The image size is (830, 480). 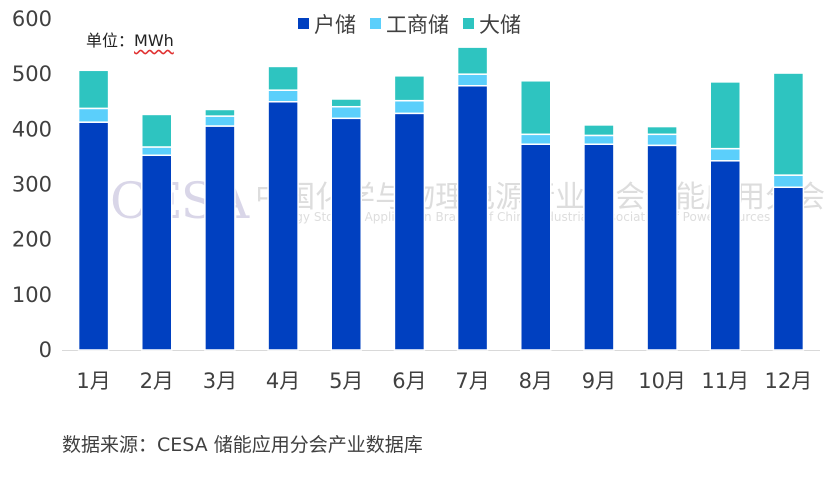 What do you see at coordinates (500, 25) in the screenshot?
I see `legend-label: 大储` at bounding box center [500, 25].